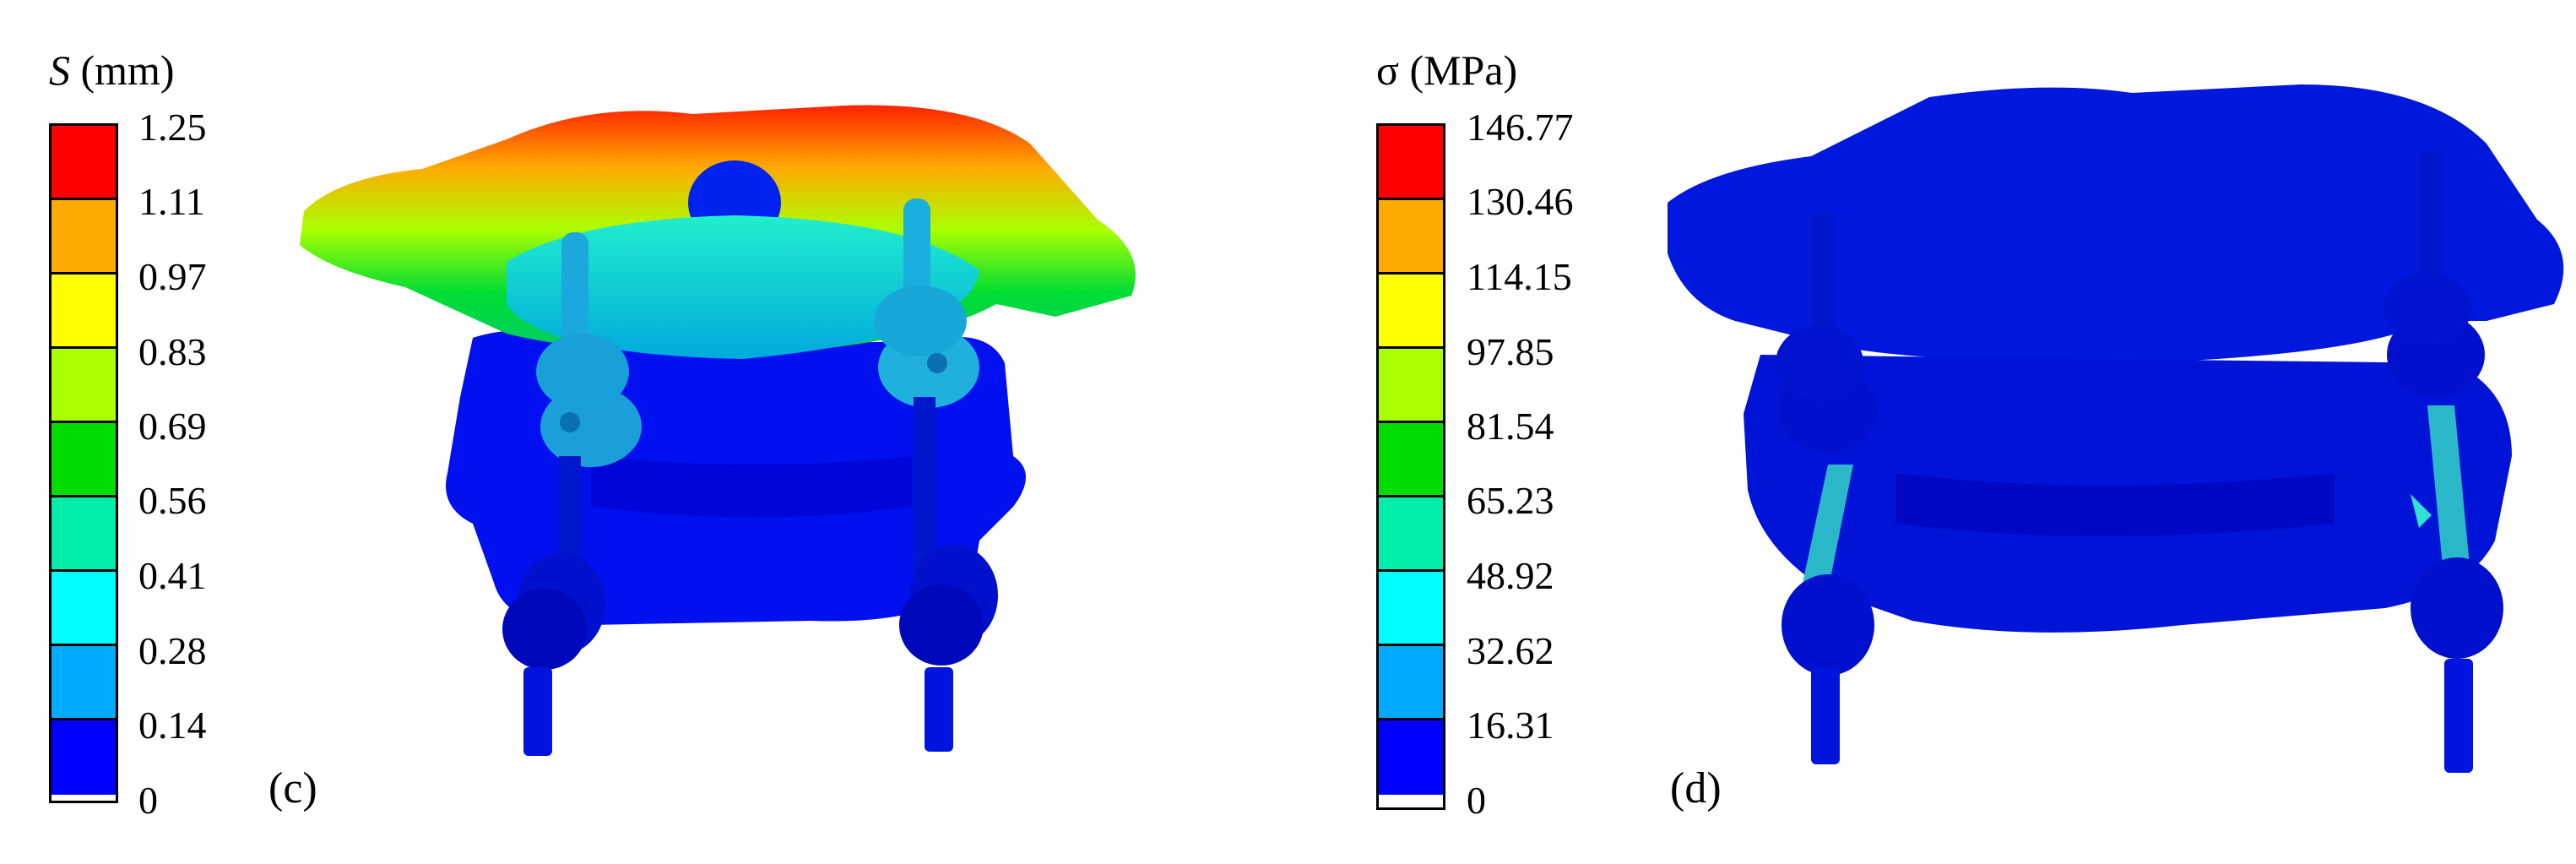 The width and height of the screenshot is (2576, 864). Describe the element at coordinates (1463, 70) in the screenshot. I see `legend-unit-d: (MPa)` at that location.